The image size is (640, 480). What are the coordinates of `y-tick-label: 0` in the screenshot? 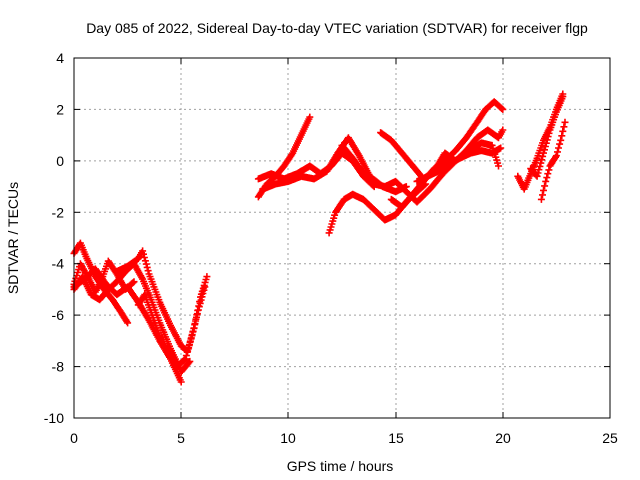 It's located at (60, 161).